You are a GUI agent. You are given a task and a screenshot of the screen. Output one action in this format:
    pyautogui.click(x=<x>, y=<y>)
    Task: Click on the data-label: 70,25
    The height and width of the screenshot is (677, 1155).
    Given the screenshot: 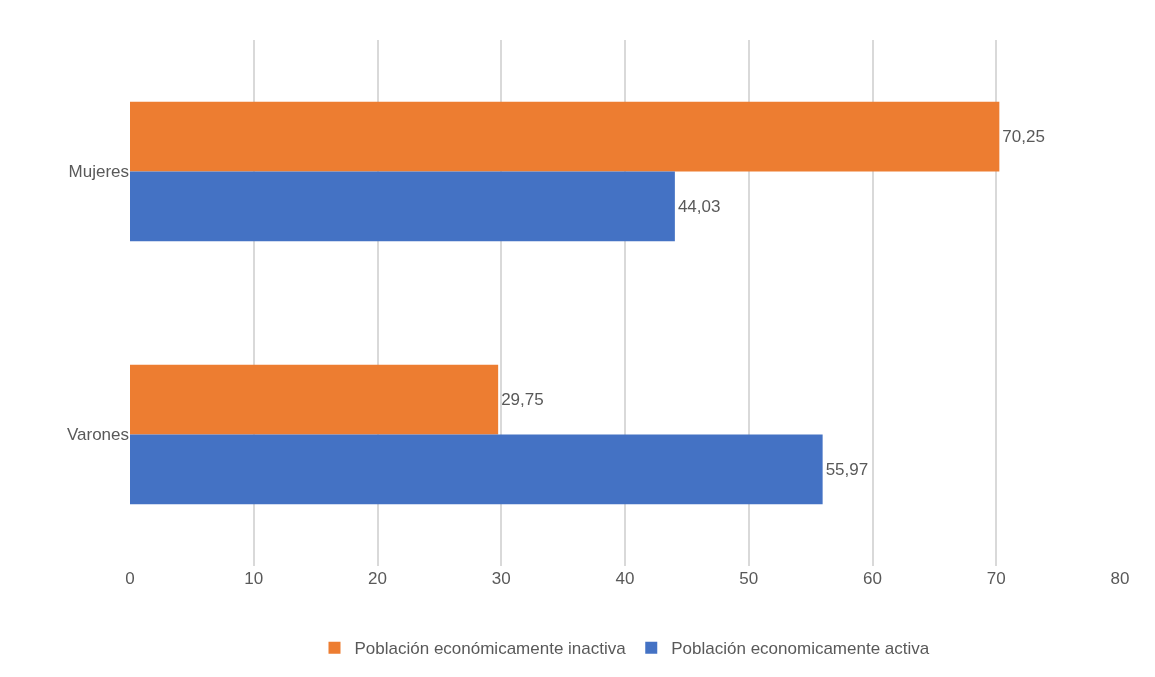 What is the action you would take?
    pyautogui.click(x=1023, y=137)
    